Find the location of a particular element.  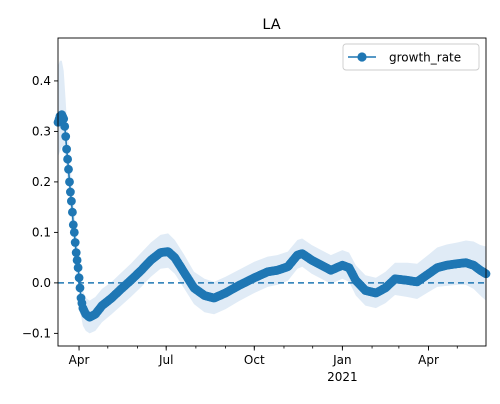

y-tick-label: 0.4 is located at coordinates (41, 81).